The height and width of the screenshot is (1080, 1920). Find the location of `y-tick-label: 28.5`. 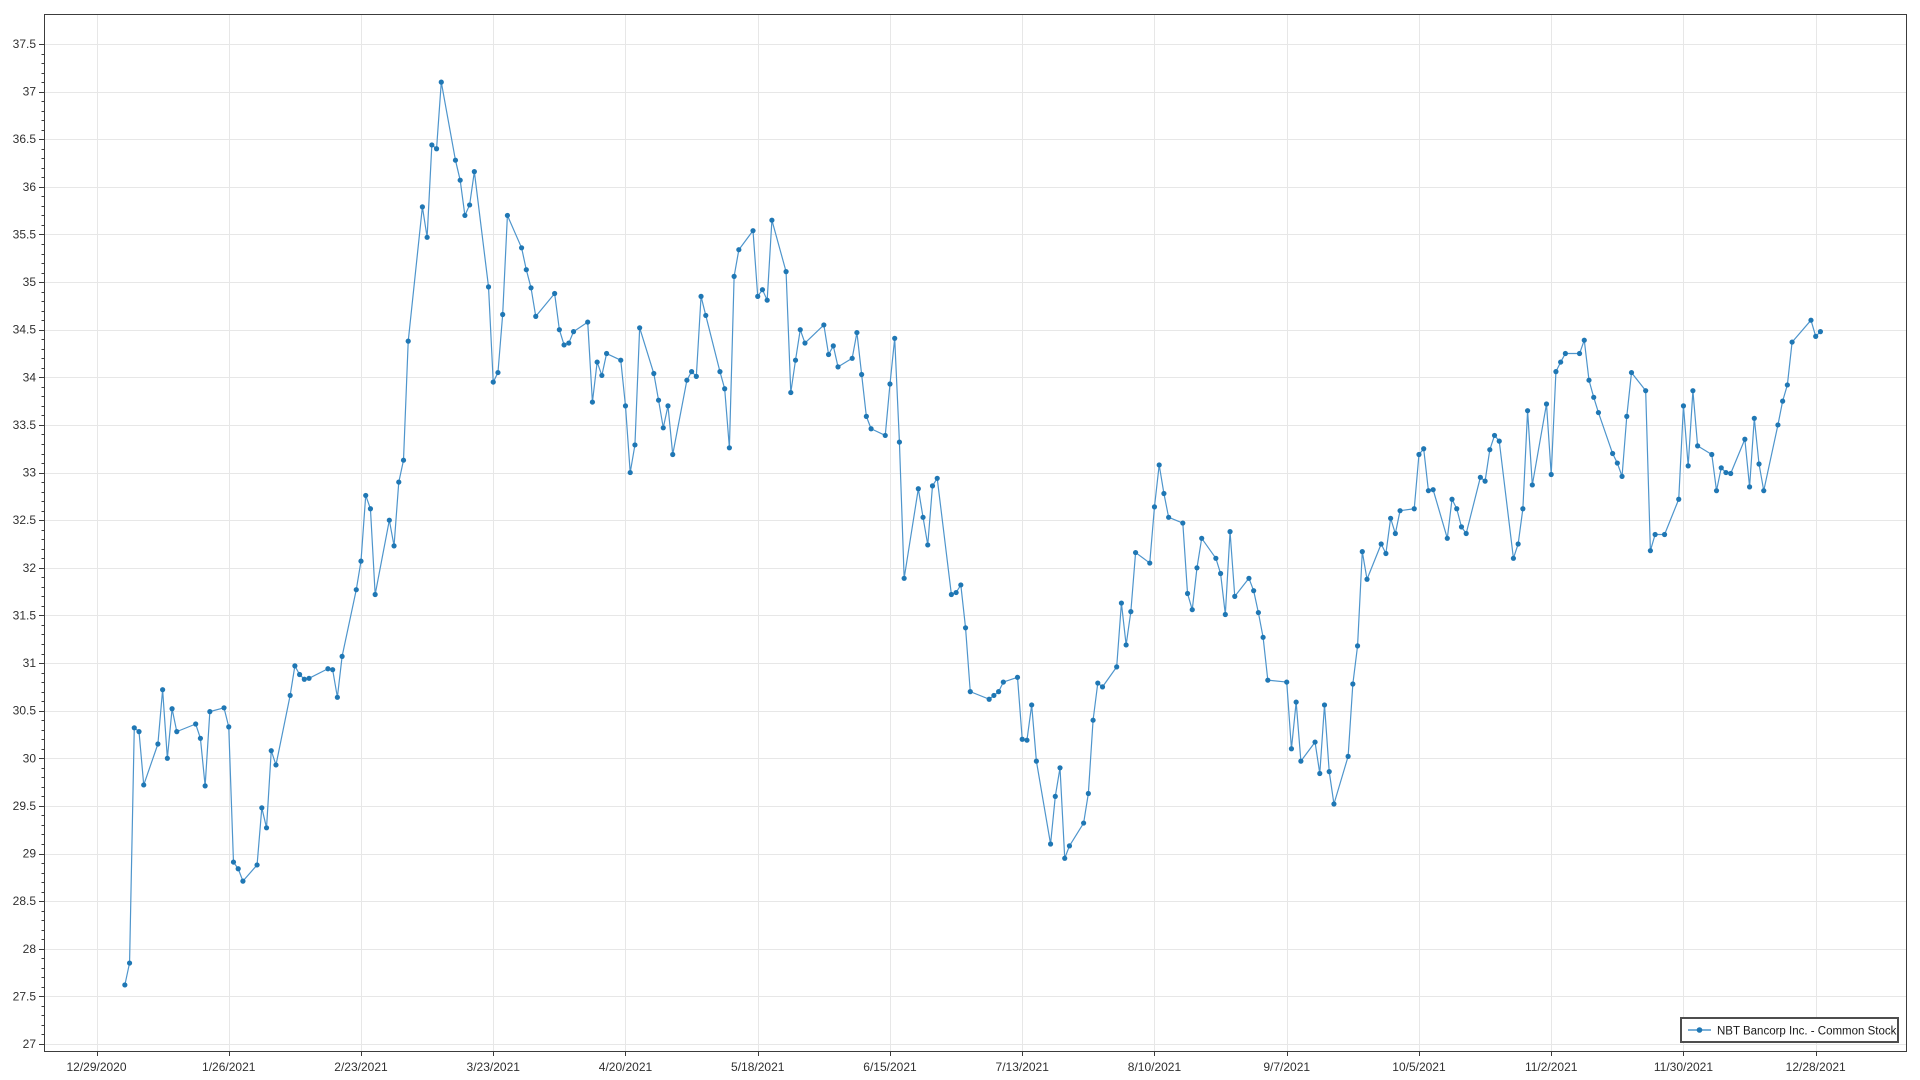

y-tick-label: 28.5 is located at coordinates (25, 901).